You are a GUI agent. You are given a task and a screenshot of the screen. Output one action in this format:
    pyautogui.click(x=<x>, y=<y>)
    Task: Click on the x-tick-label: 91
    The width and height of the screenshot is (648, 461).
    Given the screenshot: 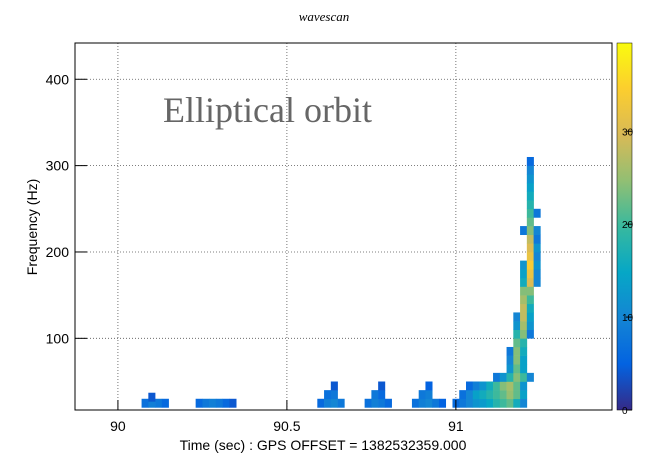 What is the action you would take?
    pyautogui.click(x=456, y=426)
    